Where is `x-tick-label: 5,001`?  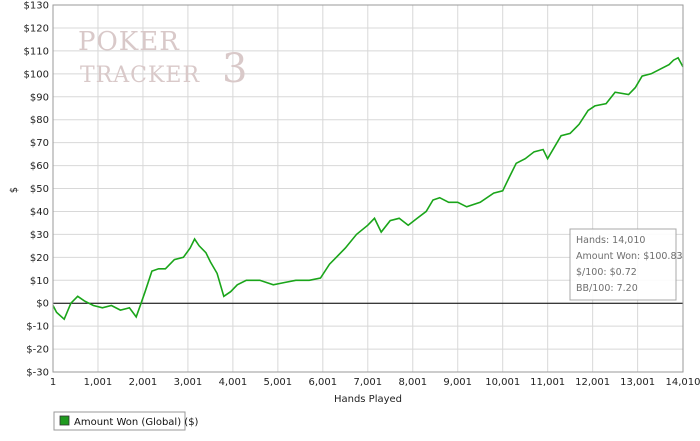 x-tick-label: 5,001 is located at coordinates (278, 382).